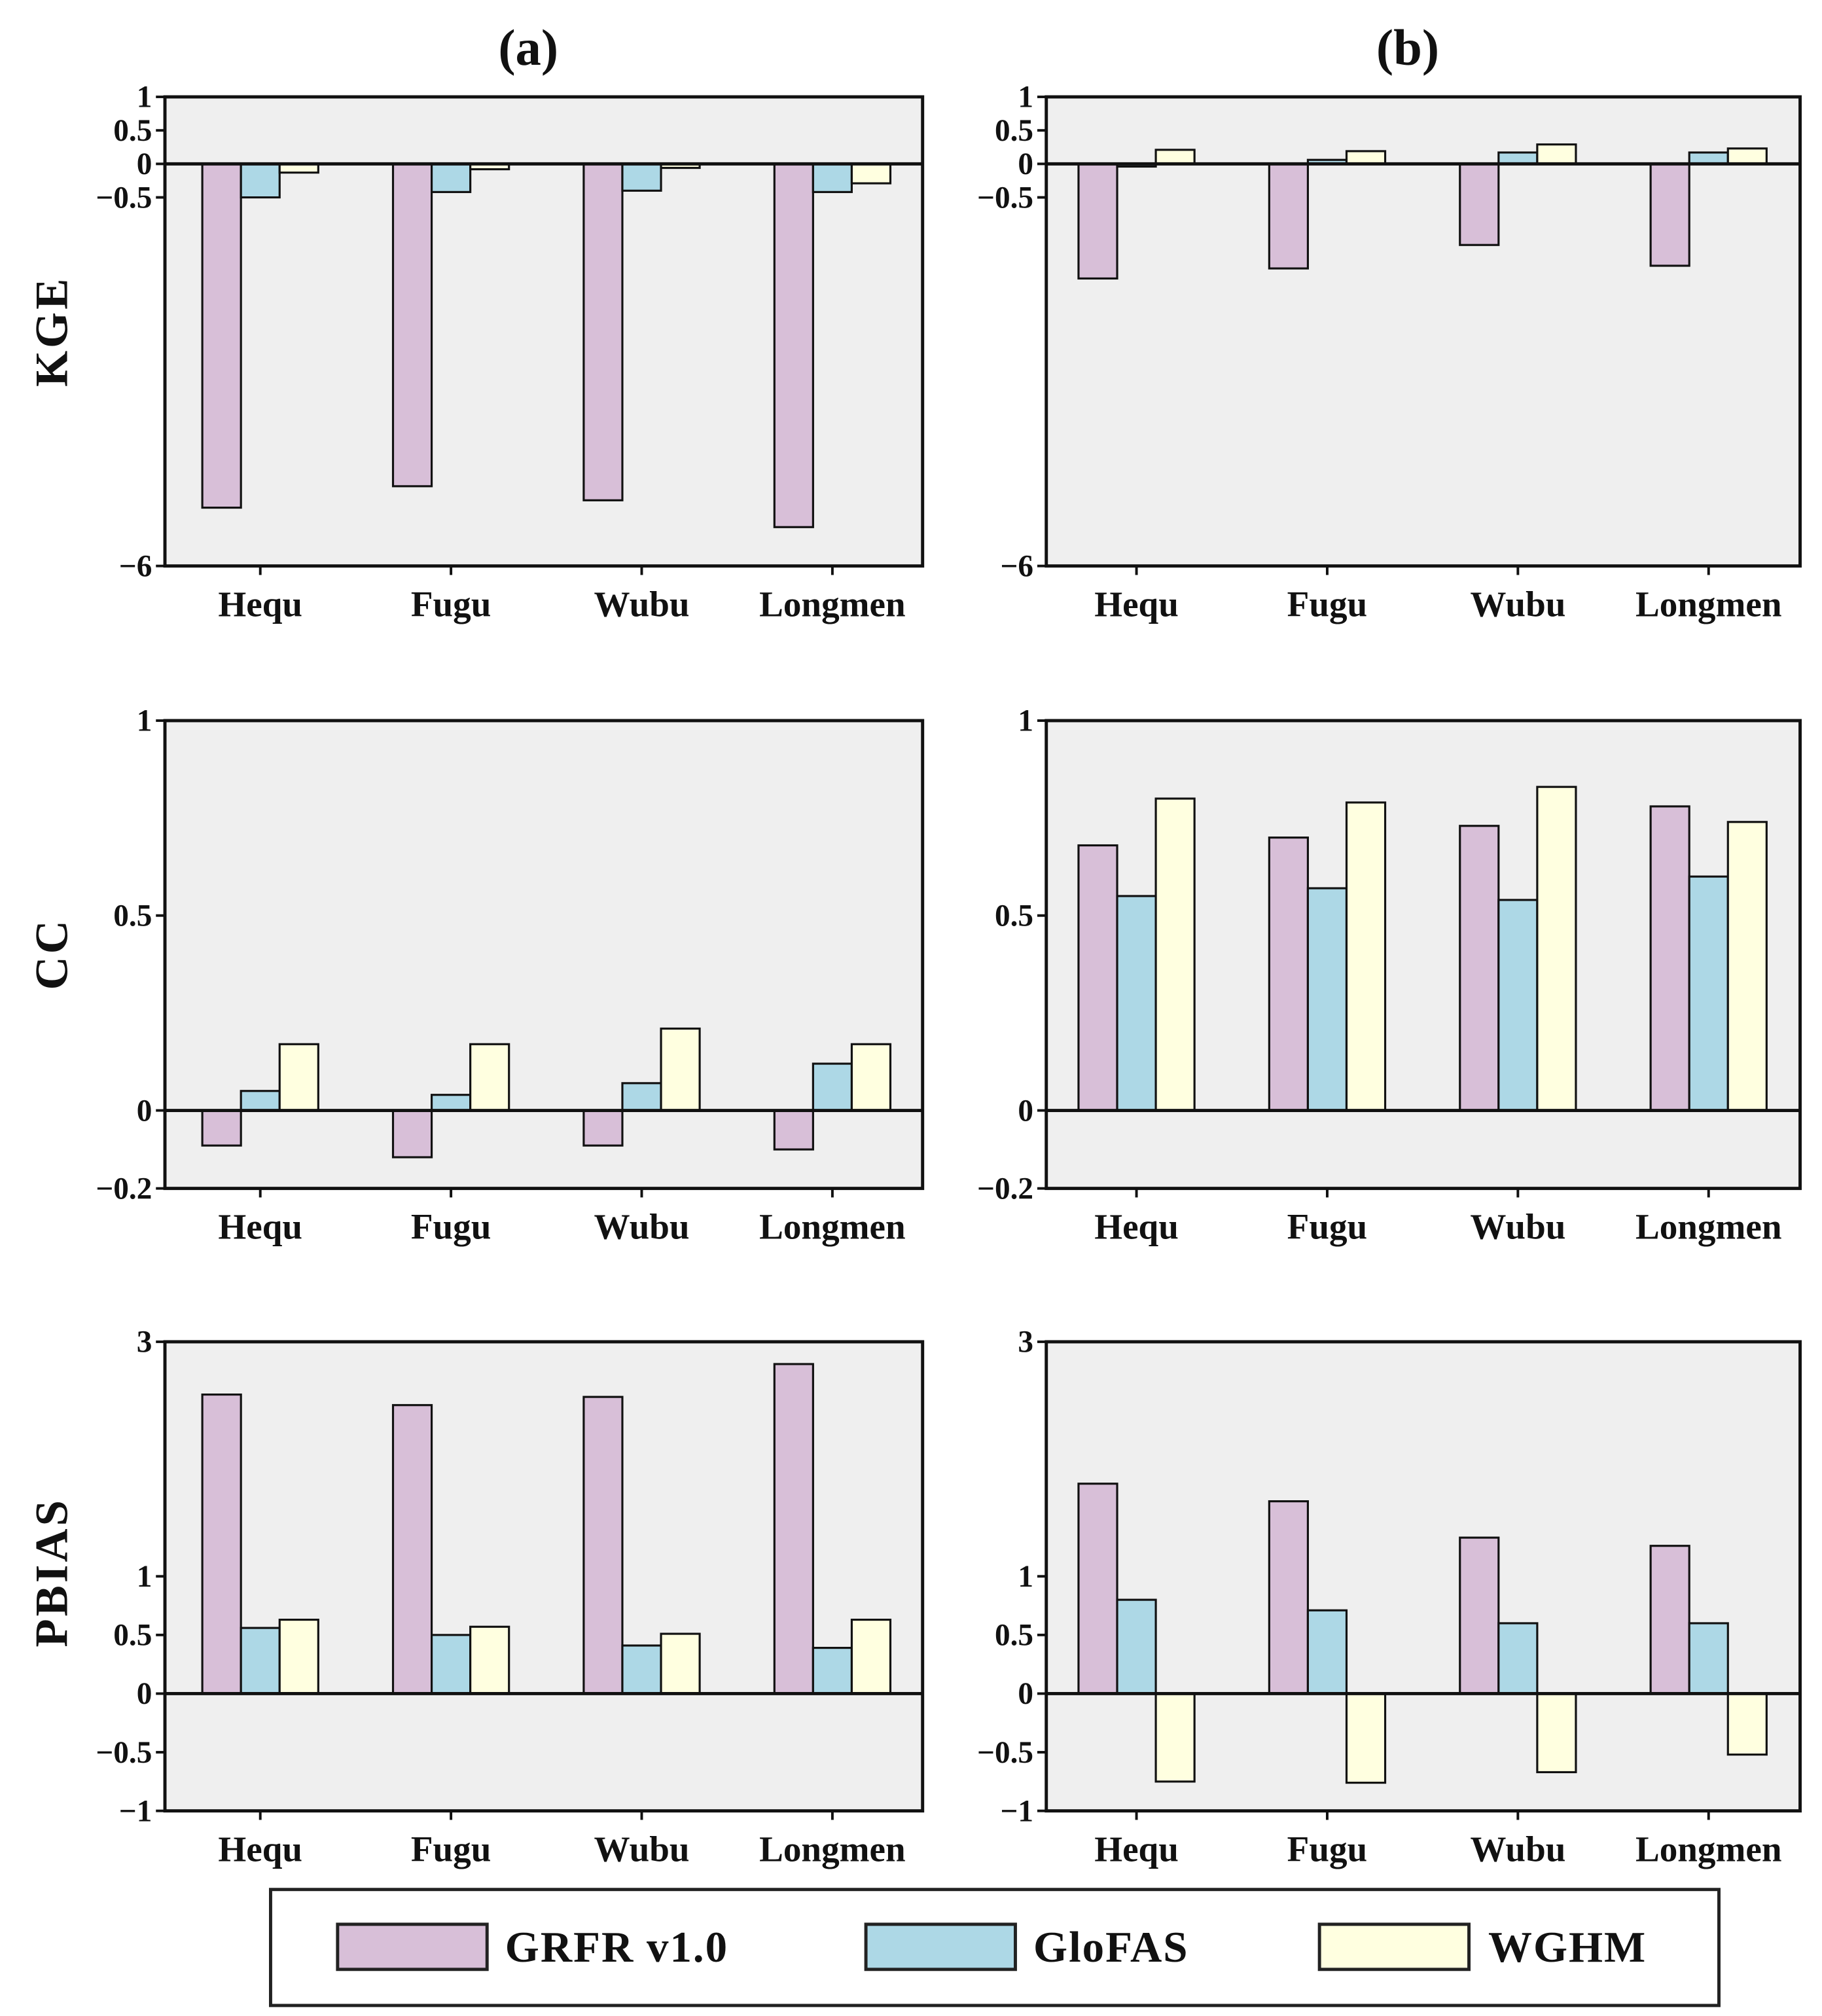 This screenshot has height=2016, width=1822. What do you see at coordinates (1110, 1947) in the screenshot?
I see `legend-label: GloFAS` at bounding box center [1110, 1947].